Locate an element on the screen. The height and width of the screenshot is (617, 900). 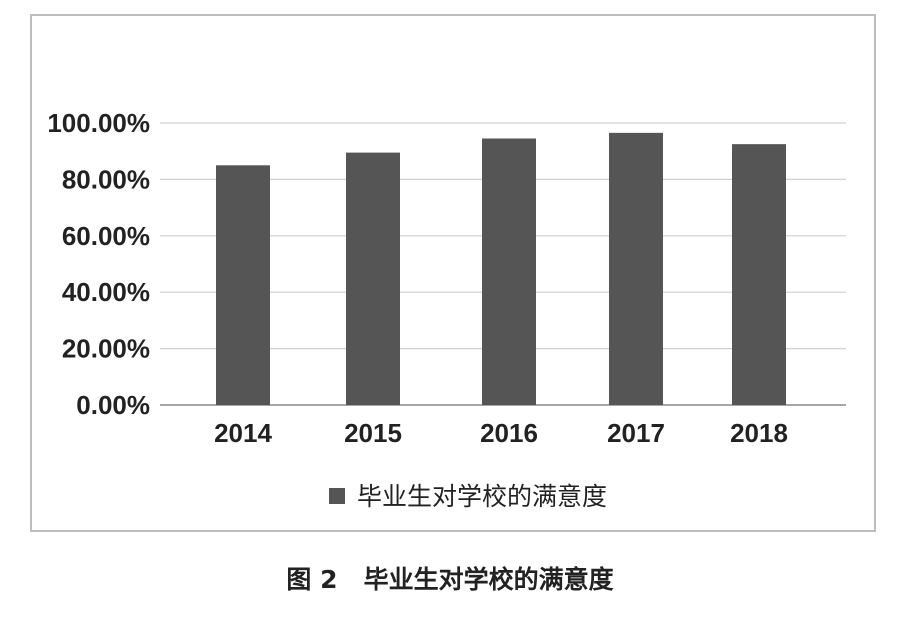
x-tick-label: 2018 is located at coordinates (759, 433).